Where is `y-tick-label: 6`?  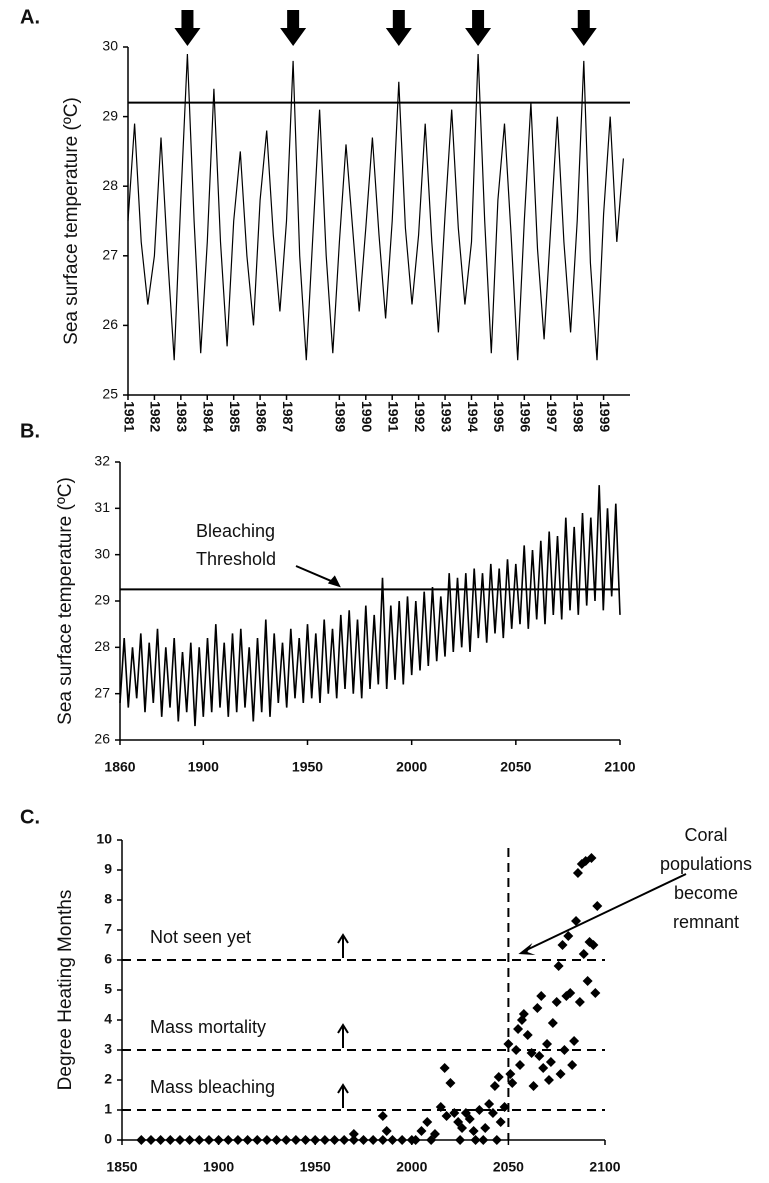 y-tick-label: 6 is located at coordinates (108, 959).